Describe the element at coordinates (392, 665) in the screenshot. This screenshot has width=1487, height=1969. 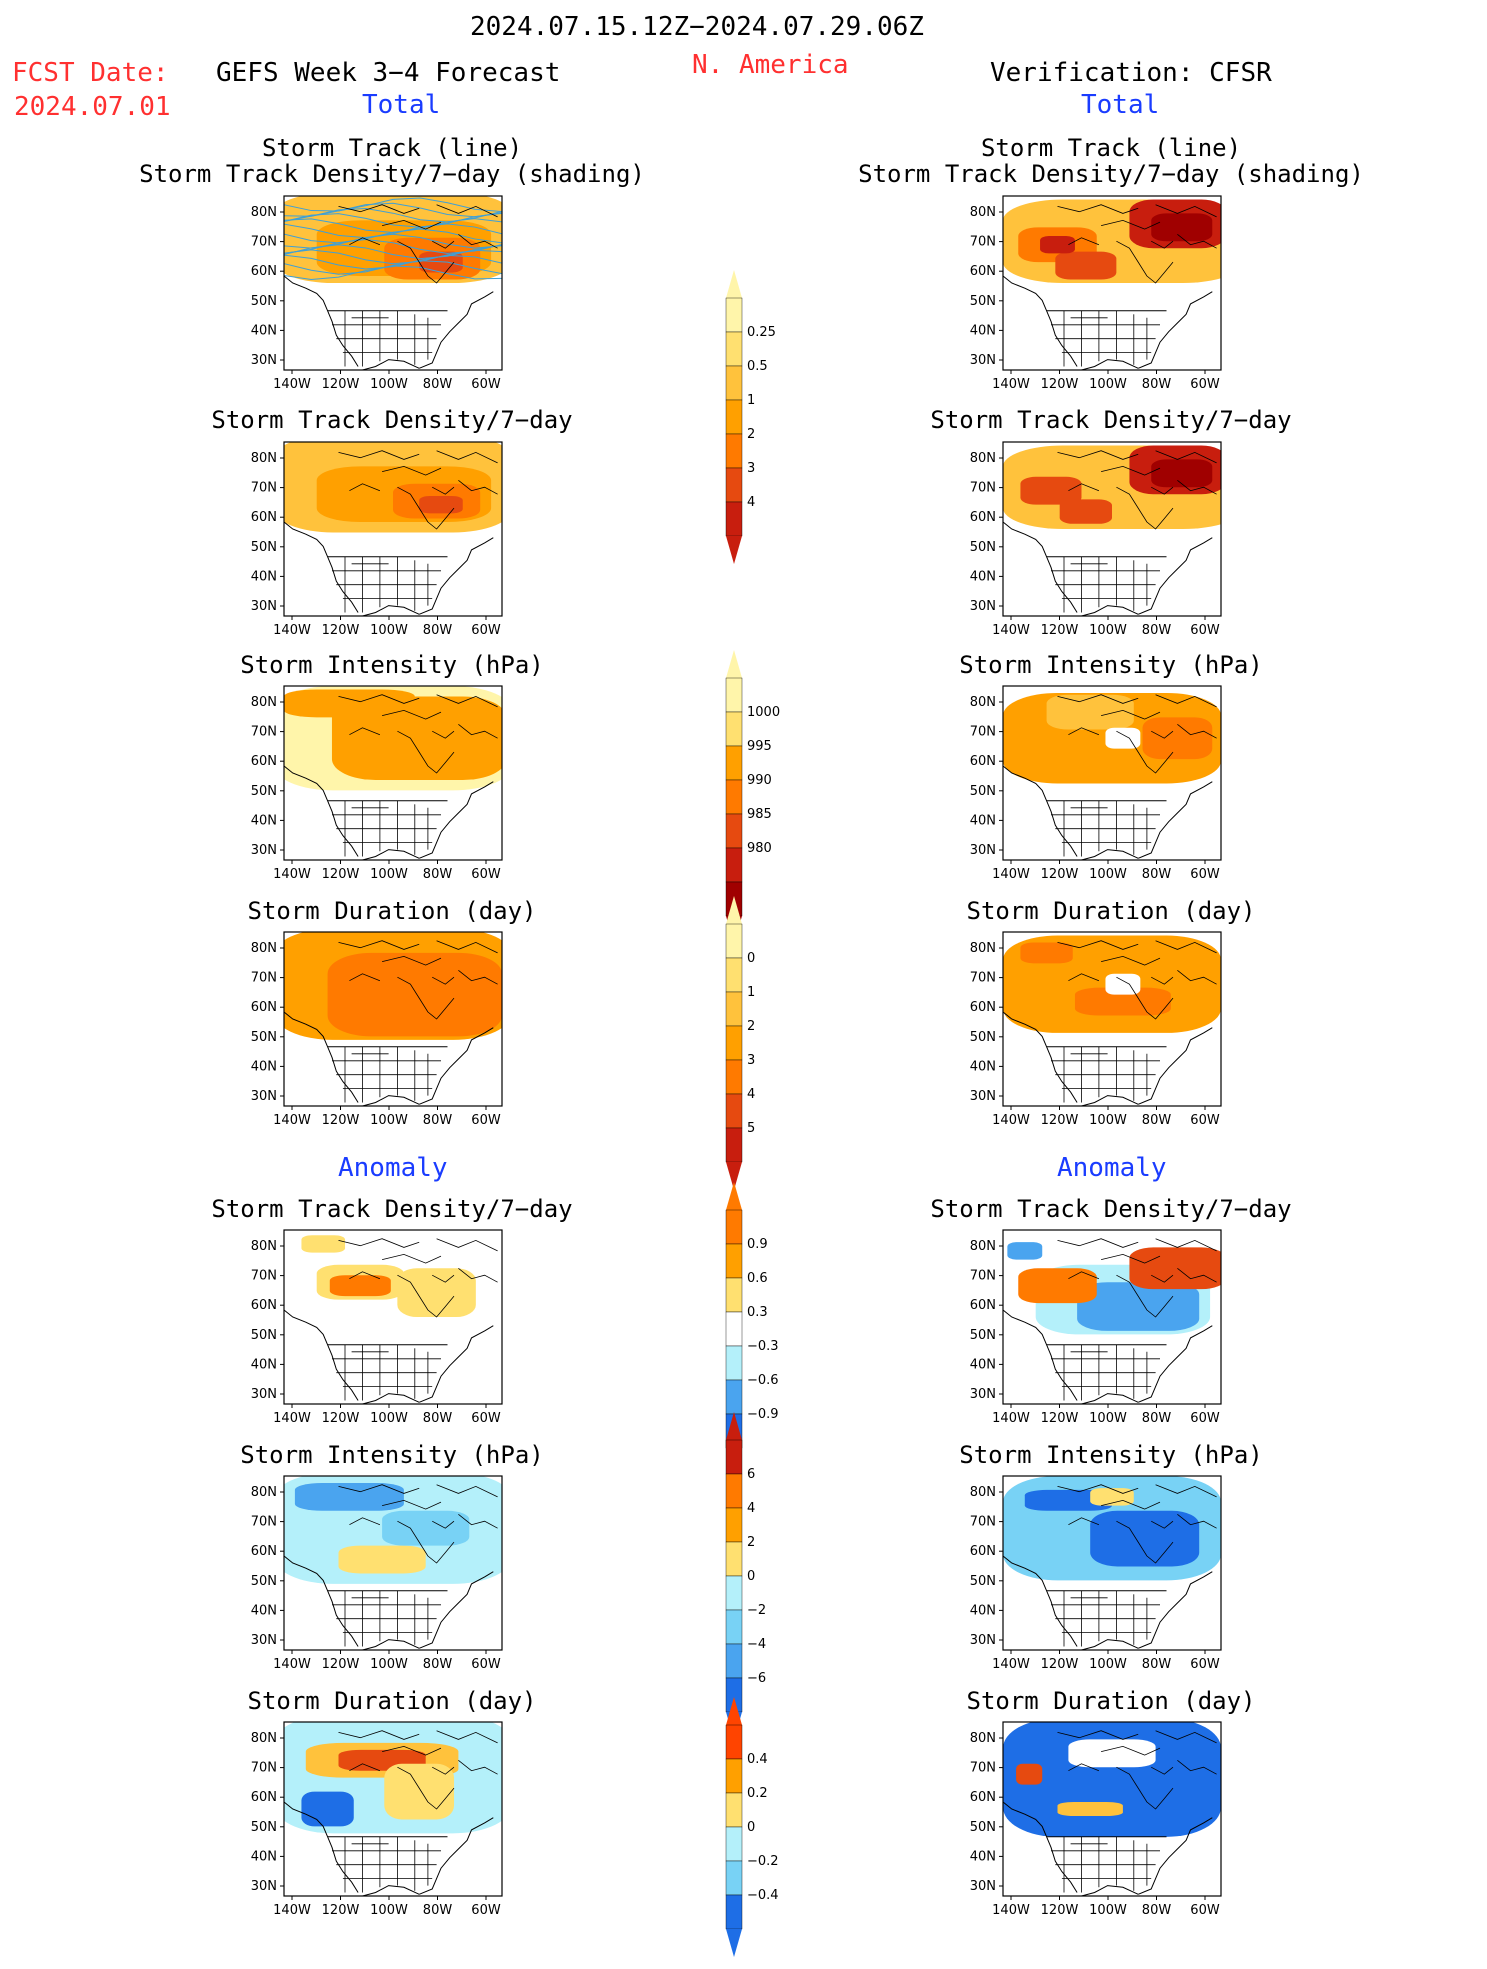
I see `title-forecast-intensity: Storm Intensity (hPa)` at that location.